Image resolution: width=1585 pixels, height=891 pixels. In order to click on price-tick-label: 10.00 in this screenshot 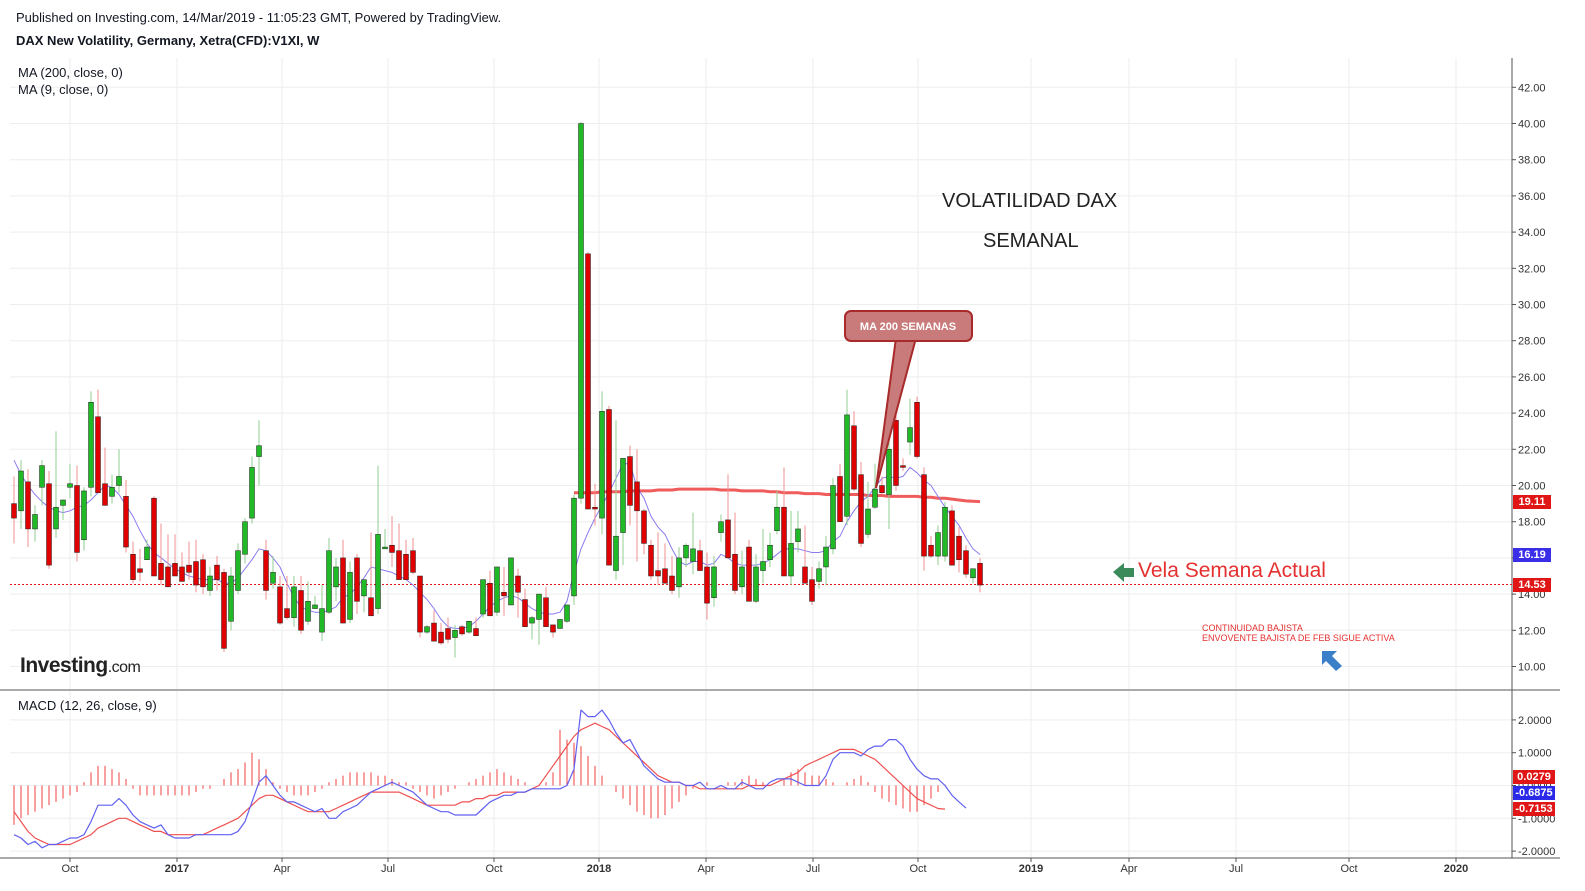, I will do `click(1532, 668)`.